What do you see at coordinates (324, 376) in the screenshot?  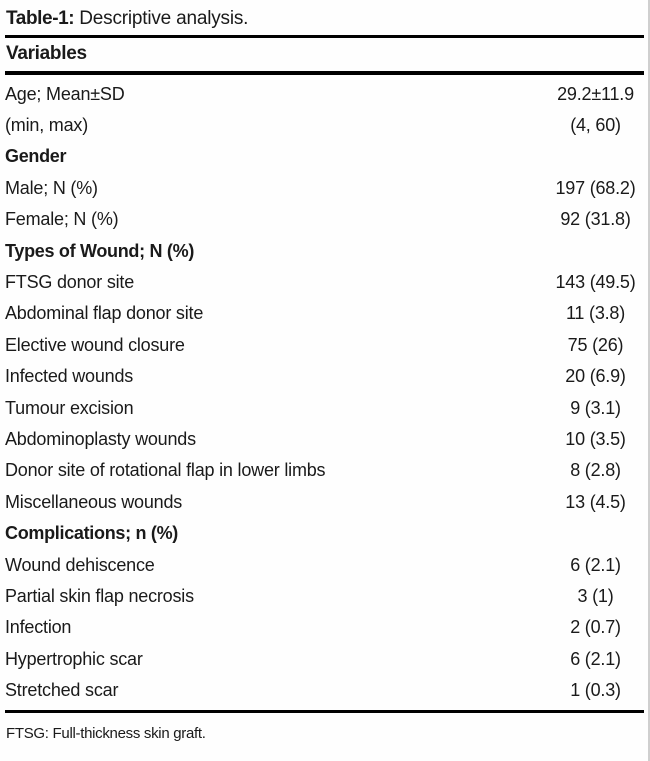 I see `table-row: Infected wounds 20 (6.9)` at bounding box center [324, 376].